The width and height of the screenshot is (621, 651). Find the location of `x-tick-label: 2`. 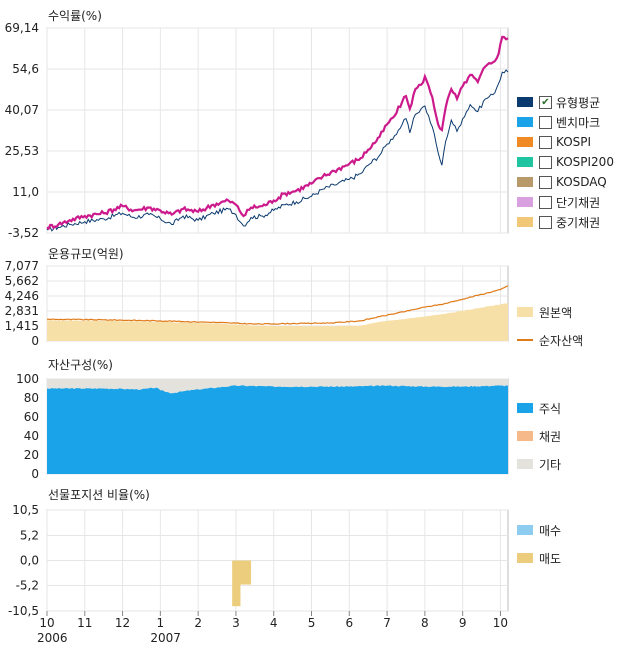

x-tick-label: 2 is located at coordinates (198, 623).